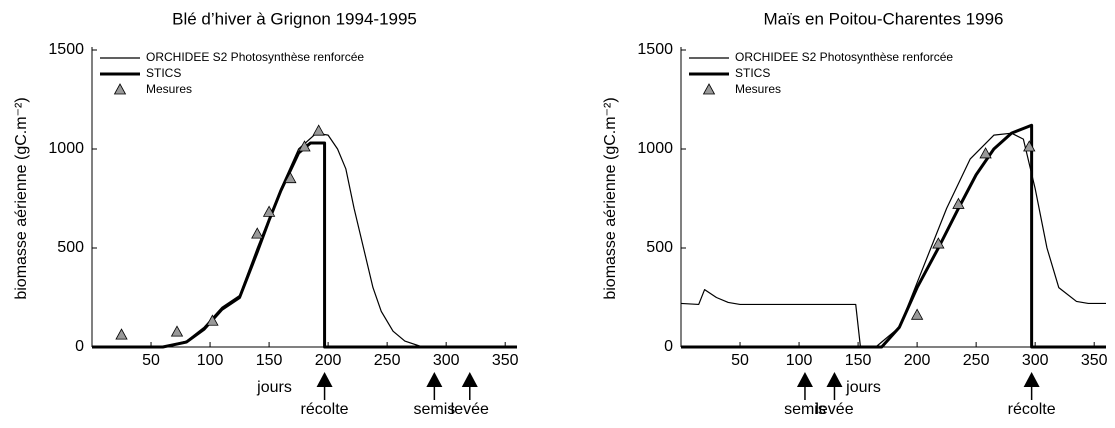  Describe the element at coordinates (294, 18) in the screenshot. I see `chart-title: Blé d’hiver à Grignon 1994-1995` at that location.